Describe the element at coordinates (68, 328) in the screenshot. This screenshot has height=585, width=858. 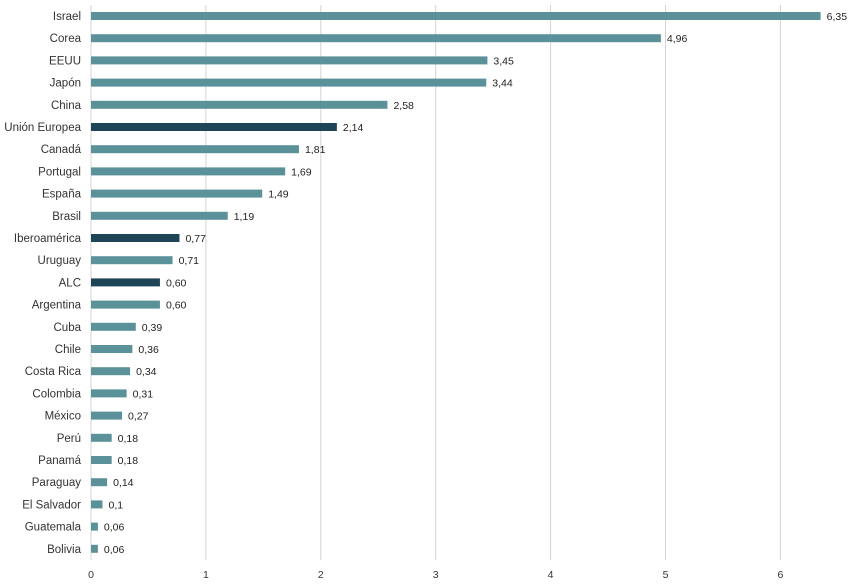
I see `category-label: Cuba` at that location.